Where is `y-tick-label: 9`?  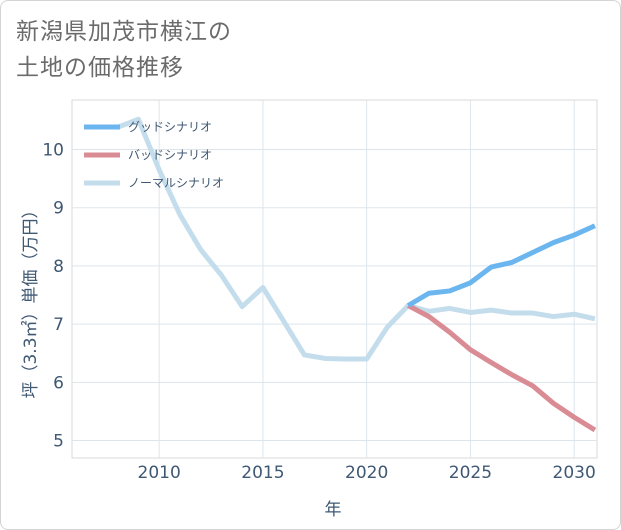
y-tick-label: 9 is located at coordinates (58, 209).